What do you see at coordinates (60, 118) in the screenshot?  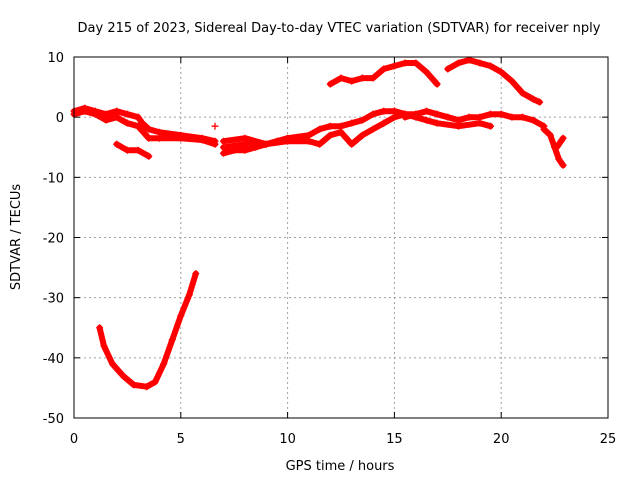 I see `y-tick-label: 0` at bounding box center [60, 118].